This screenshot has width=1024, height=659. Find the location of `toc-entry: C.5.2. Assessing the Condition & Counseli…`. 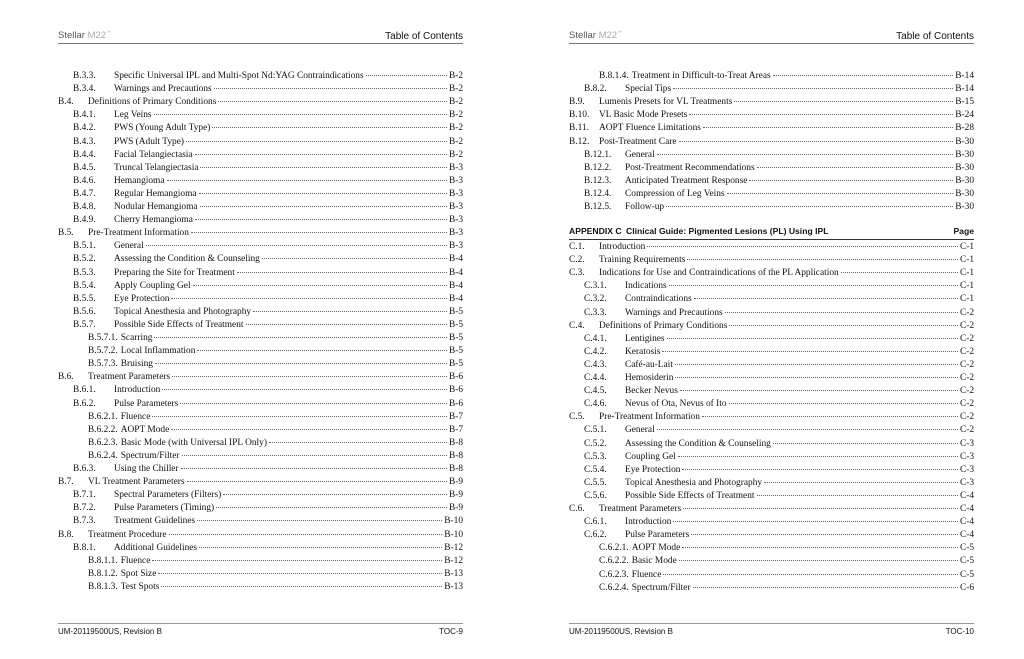

toc-entry: C.5.2. Assessing the Condition & Counseli… is located at coordinates (771, 444).